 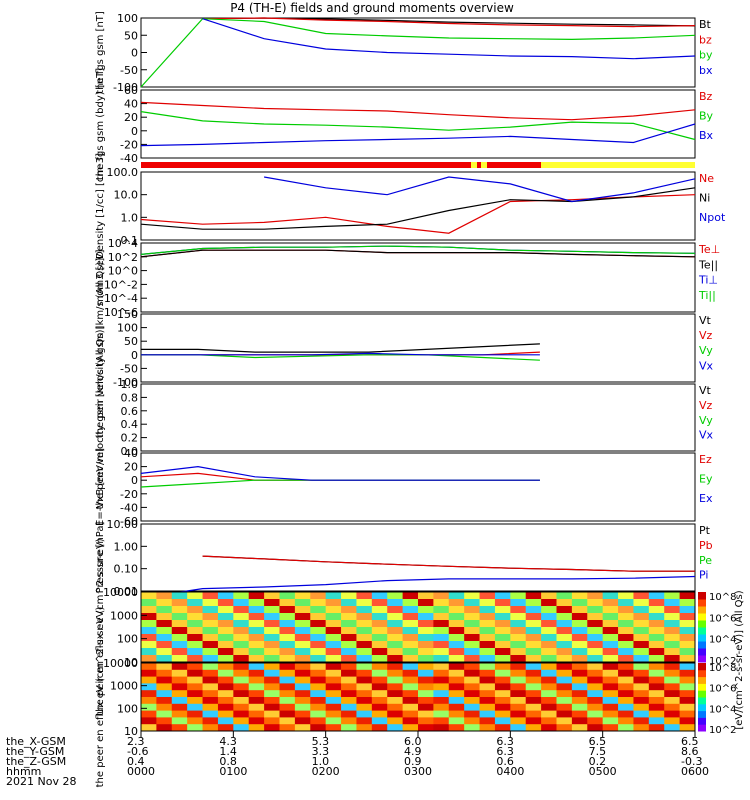 What do you see at coordinates (321, 741) in the screenshot?
I see `x-tick-label: 5.3` at bounding box center [321, 741].